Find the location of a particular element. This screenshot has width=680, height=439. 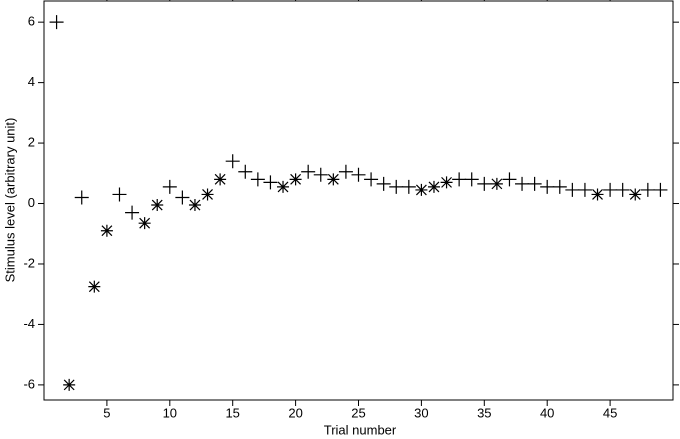

y-tick-label: 6 is located at coordinates (31, 21).